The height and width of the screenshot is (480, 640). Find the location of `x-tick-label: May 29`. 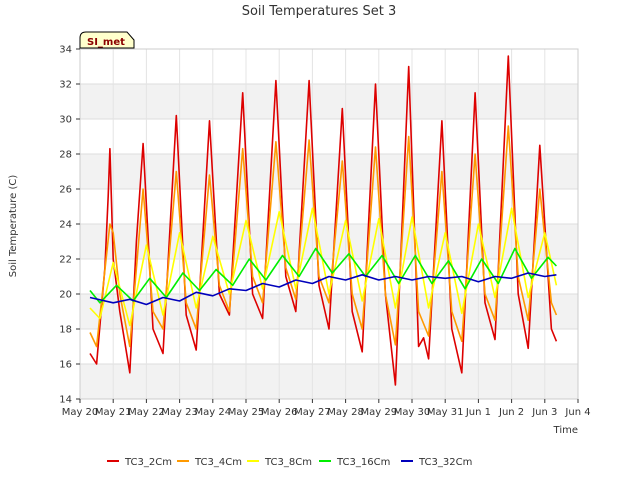

x-tick-label: May 29 is located at coordinates (379, 412).